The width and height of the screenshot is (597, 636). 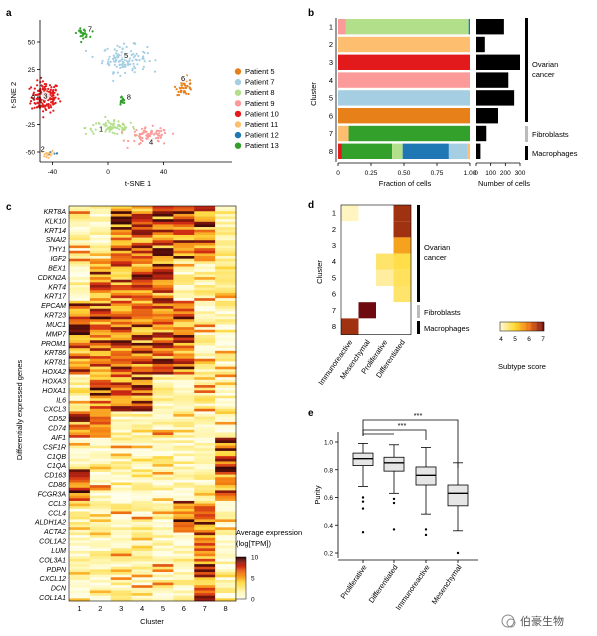 I want to click on legend-label: Patient 7, so click(x=260, y=82).